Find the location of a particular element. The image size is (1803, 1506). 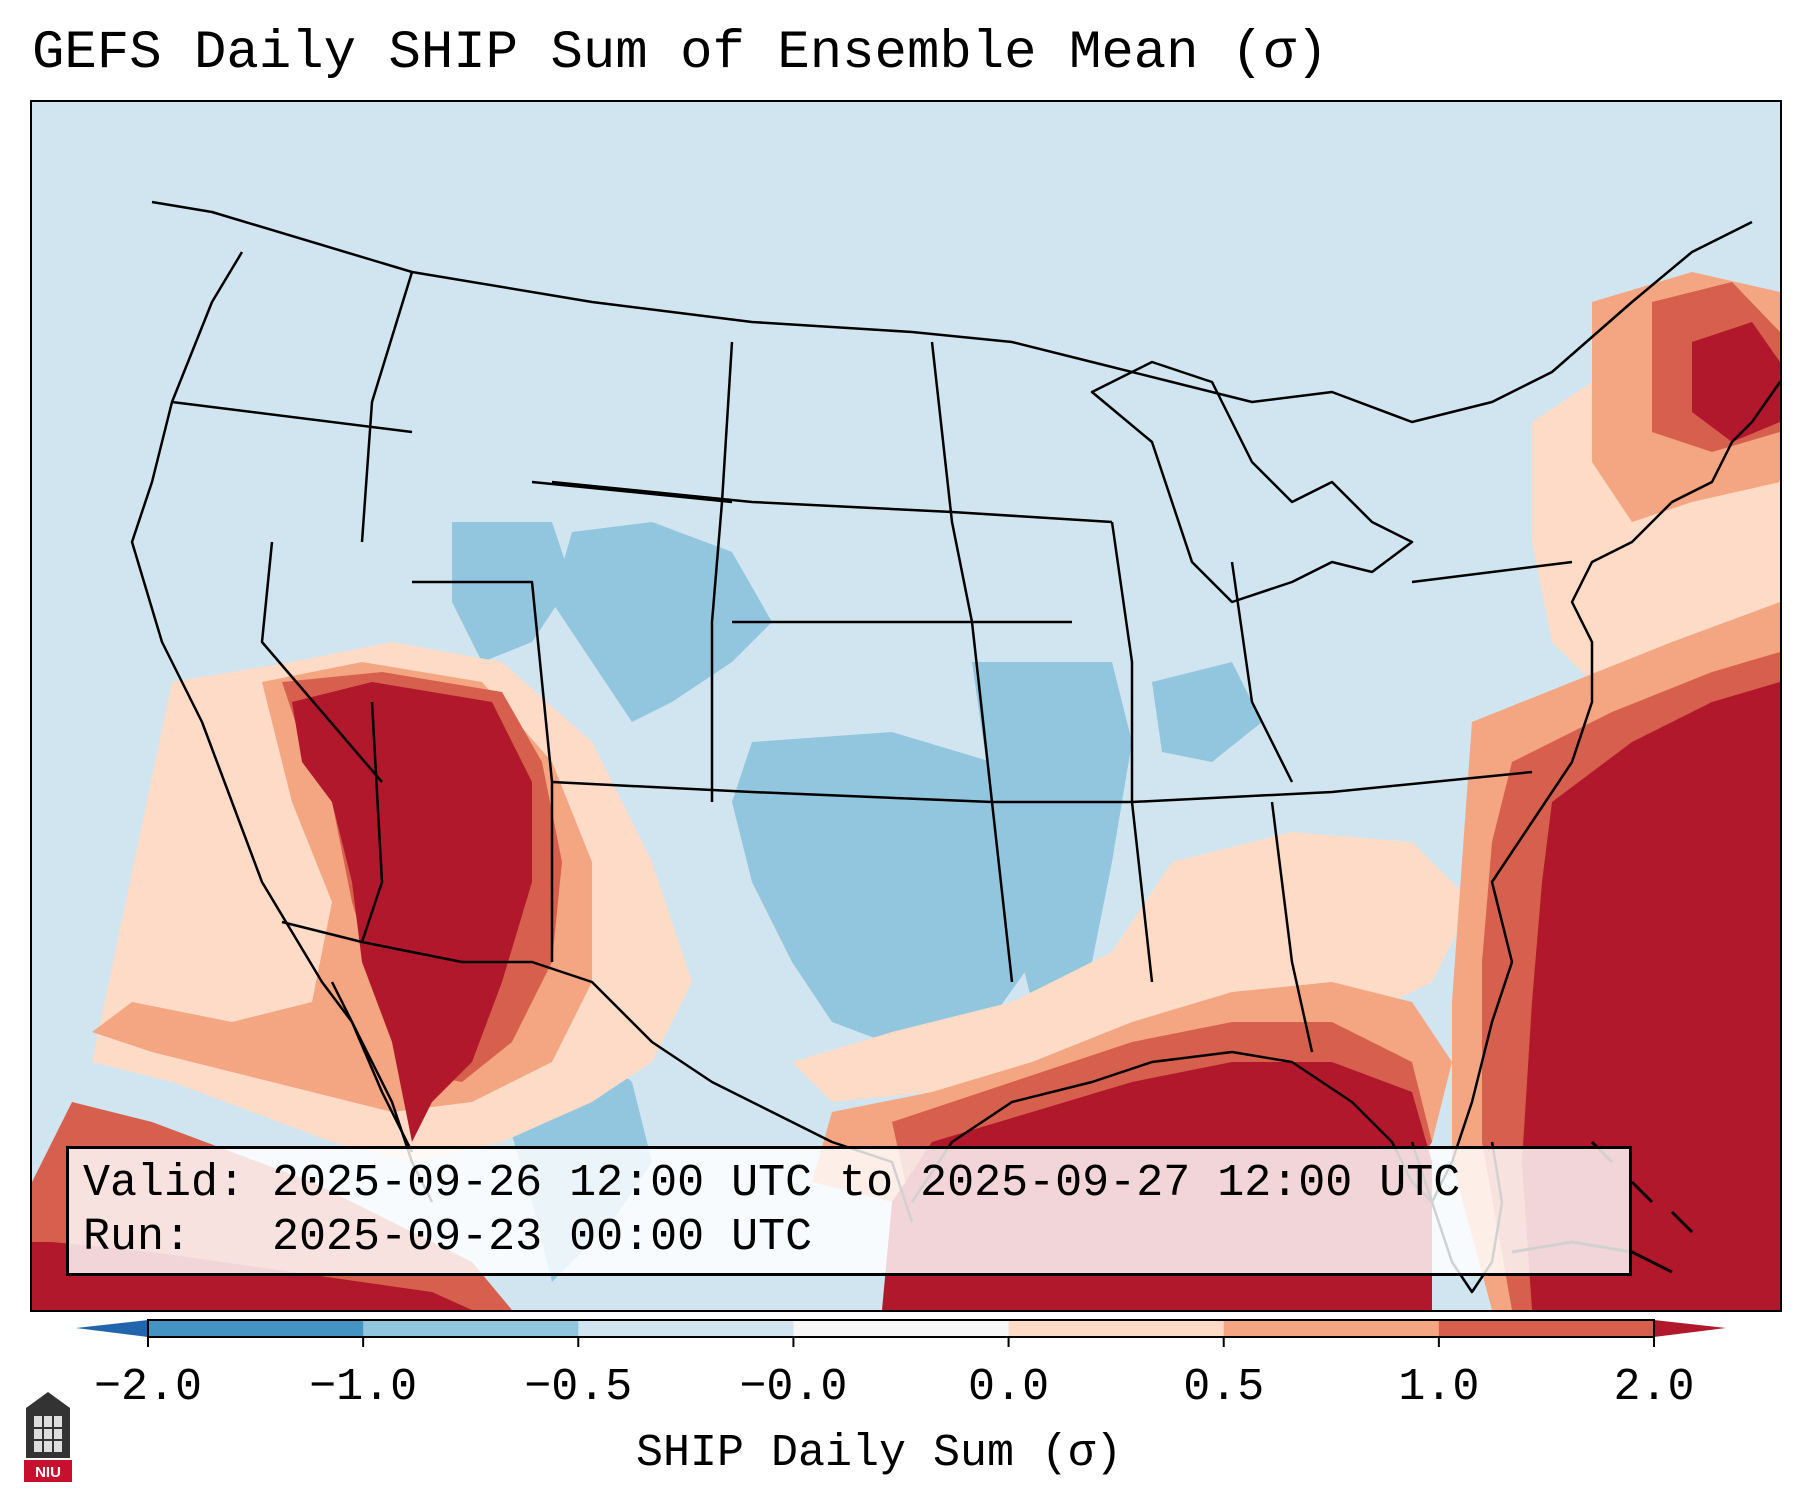

ohio-negative is located at coordinates (1207, 712).